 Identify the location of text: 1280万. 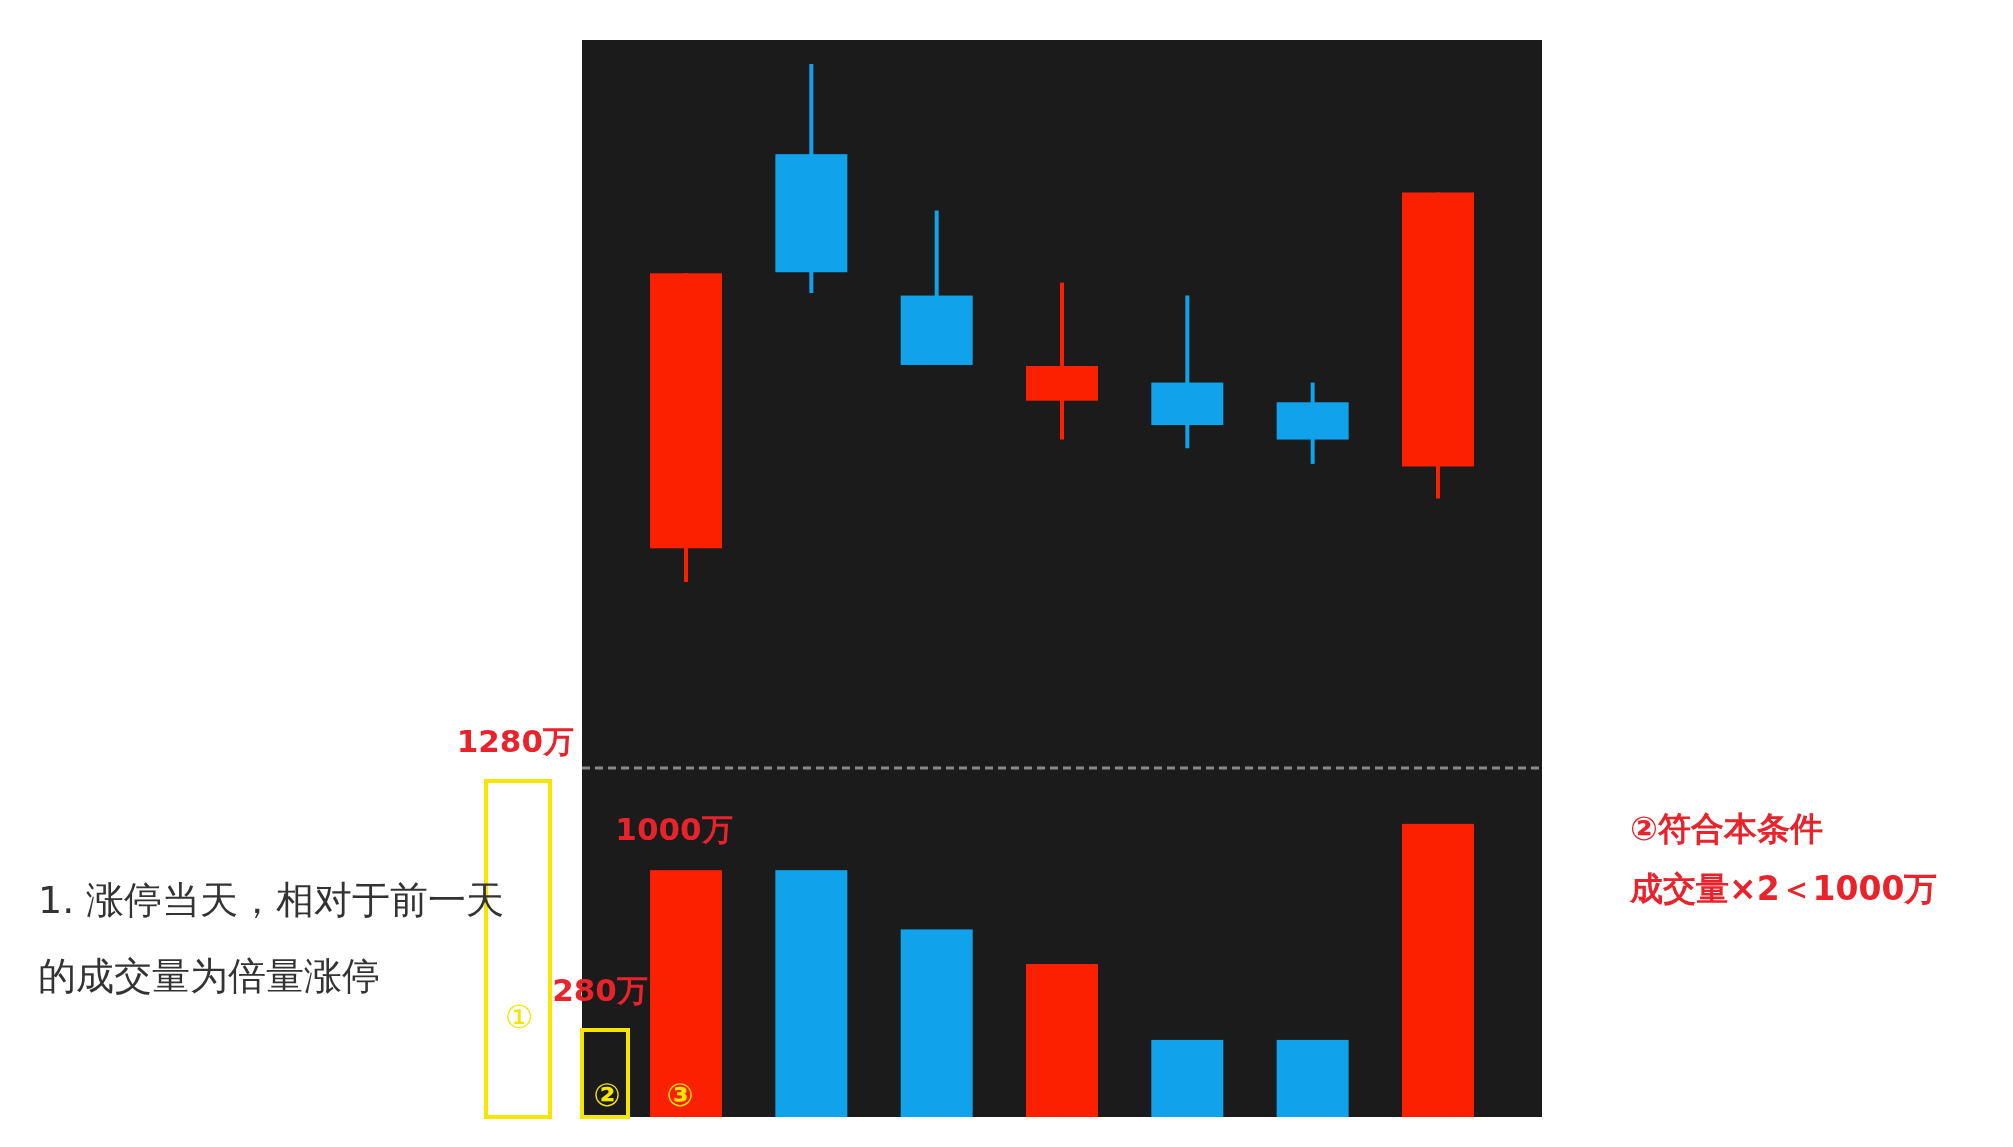
(515, 741).